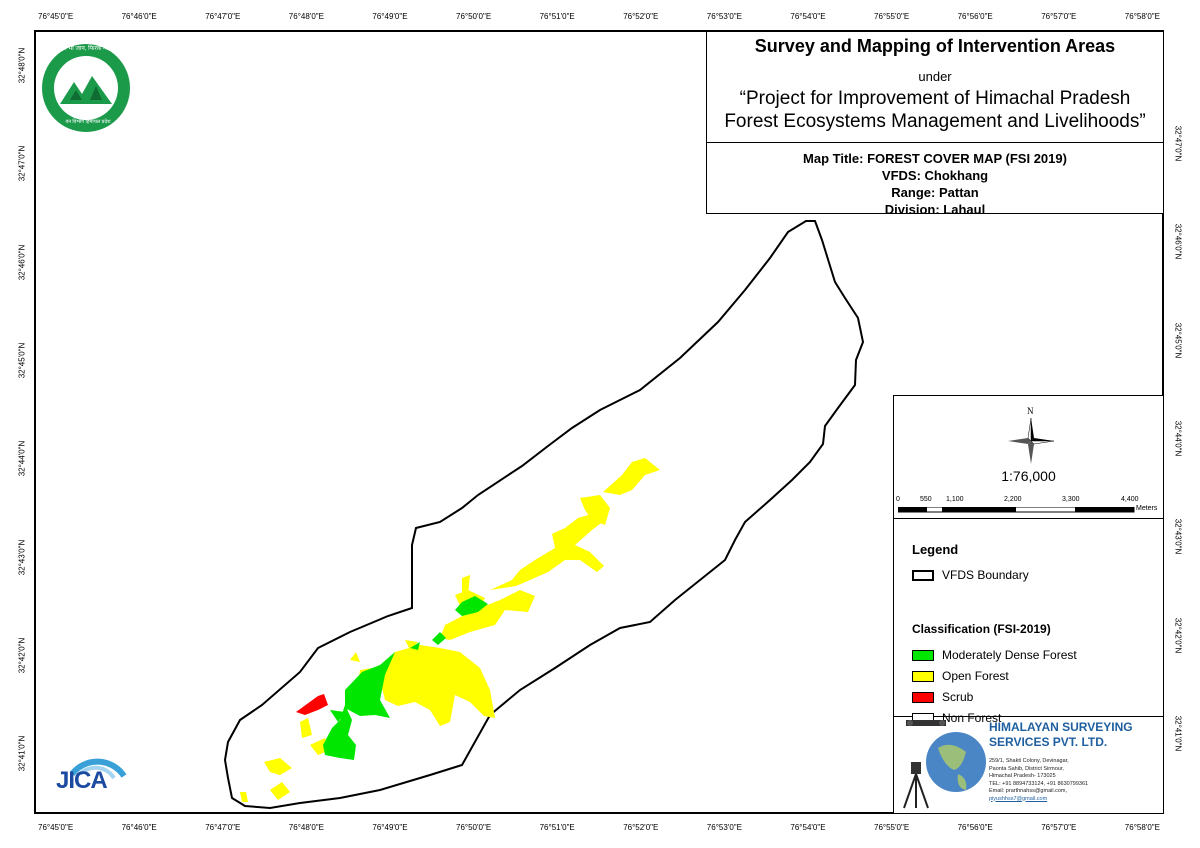  What do you see at coordinates (405, 678) in the screenshot?
I see `moderately-dense-forest-patches` at bounding box center [405, 678].